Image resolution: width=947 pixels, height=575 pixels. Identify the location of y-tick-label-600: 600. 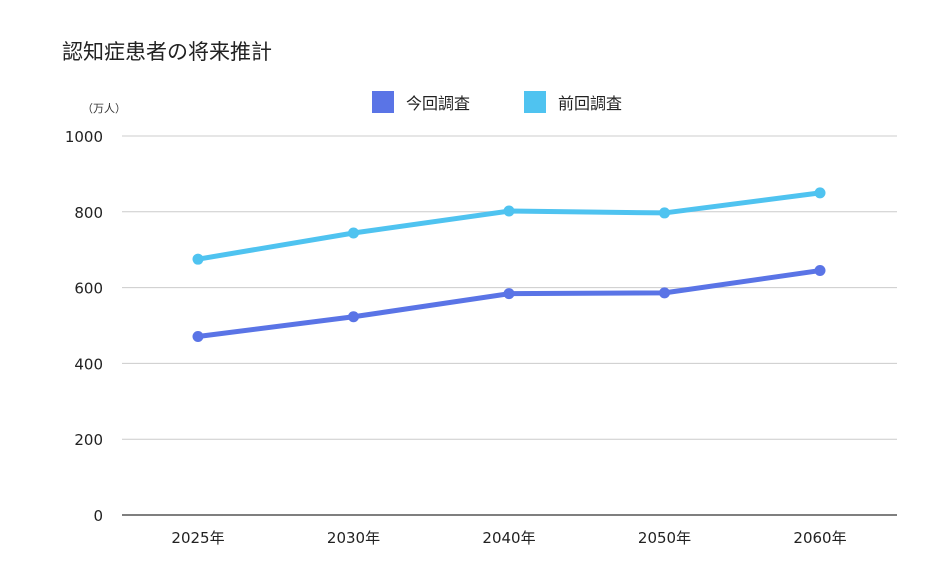
(88, 289).